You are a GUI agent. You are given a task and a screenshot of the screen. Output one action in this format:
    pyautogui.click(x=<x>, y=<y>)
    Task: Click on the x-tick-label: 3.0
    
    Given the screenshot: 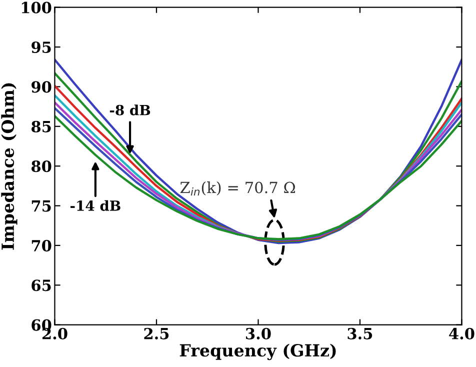 What is the action you would take?
    pyautogui.click(x=258, y=334)
    